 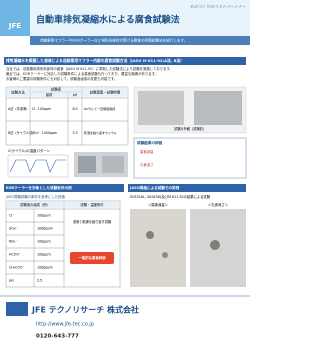 I want to click on photo-label: ＜腐食減量＞, so click(x=158, y=204).